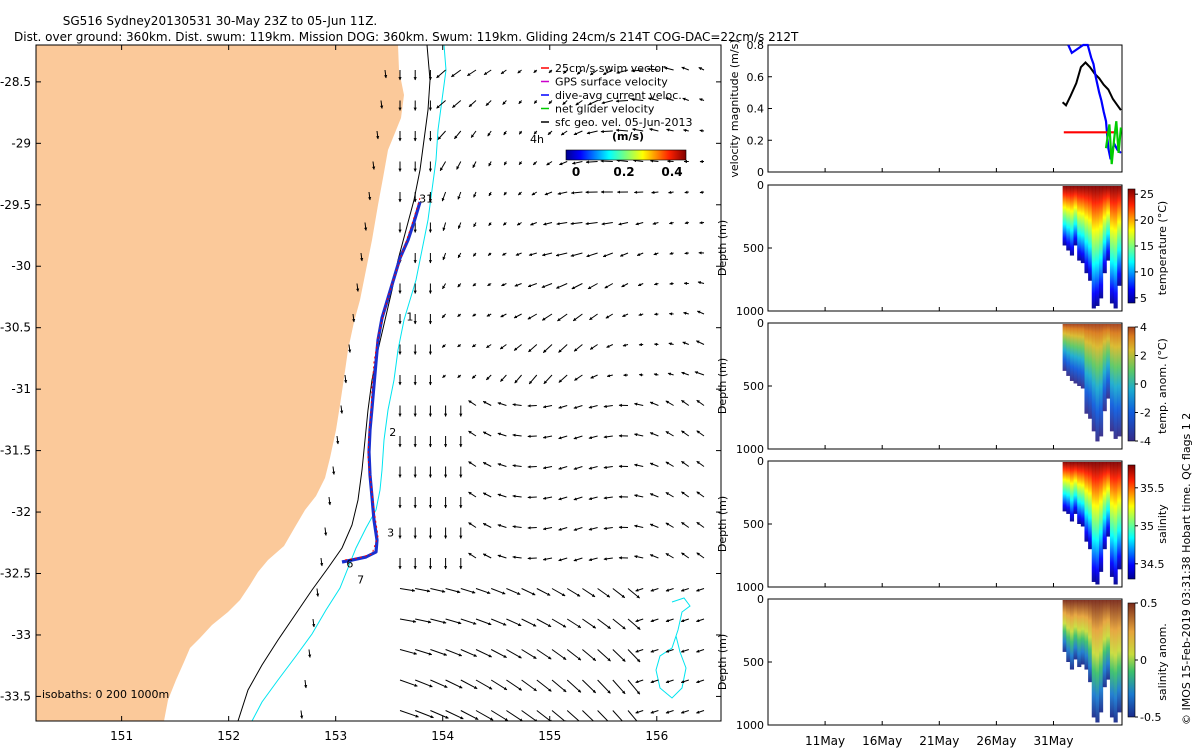 This screenshot has height=750, width=1200. Describe the element at coordinates (1162, 662) in the screenshot. I see `colorbar-label: salinity anom.` at that location.